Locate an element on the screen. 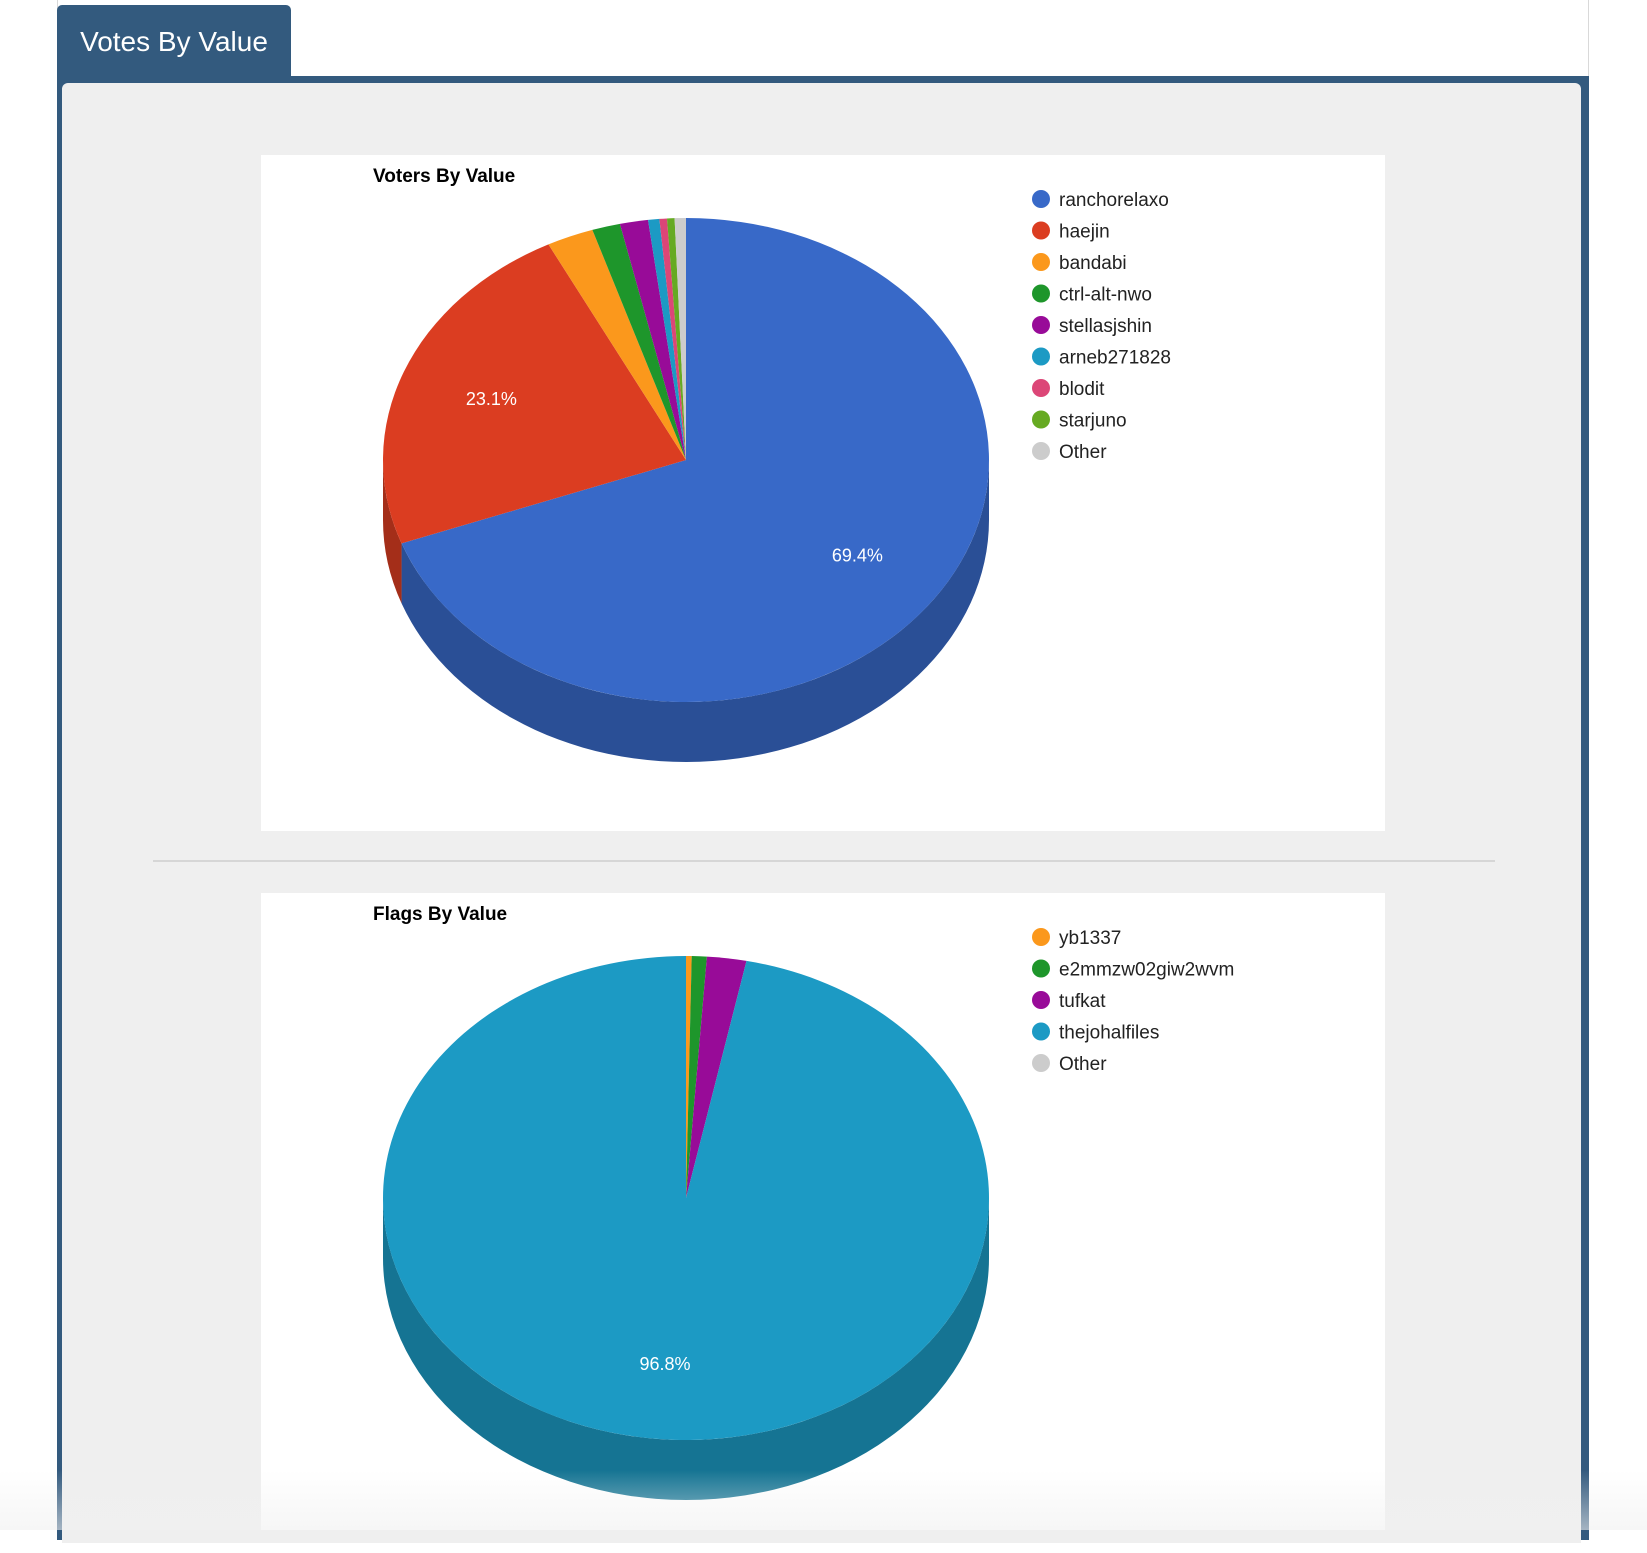  tab-underline is located at coordinates (823, 78).